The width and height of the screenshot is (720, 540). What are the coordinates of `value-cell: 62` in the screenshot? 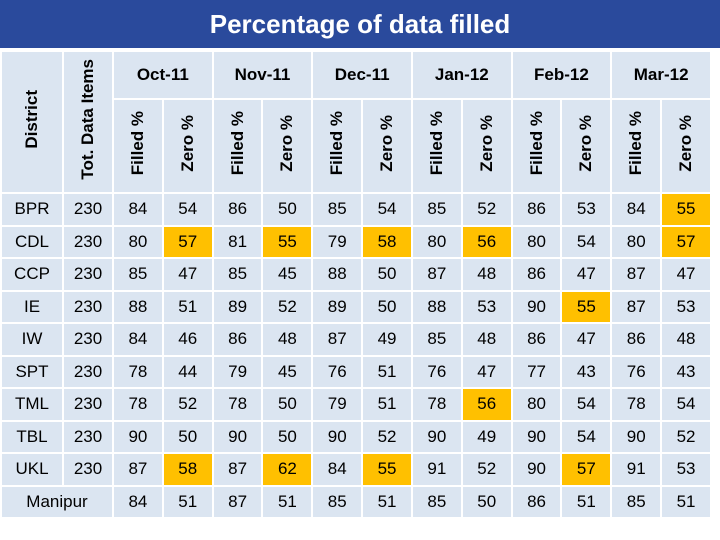 It's located at (287, 469).